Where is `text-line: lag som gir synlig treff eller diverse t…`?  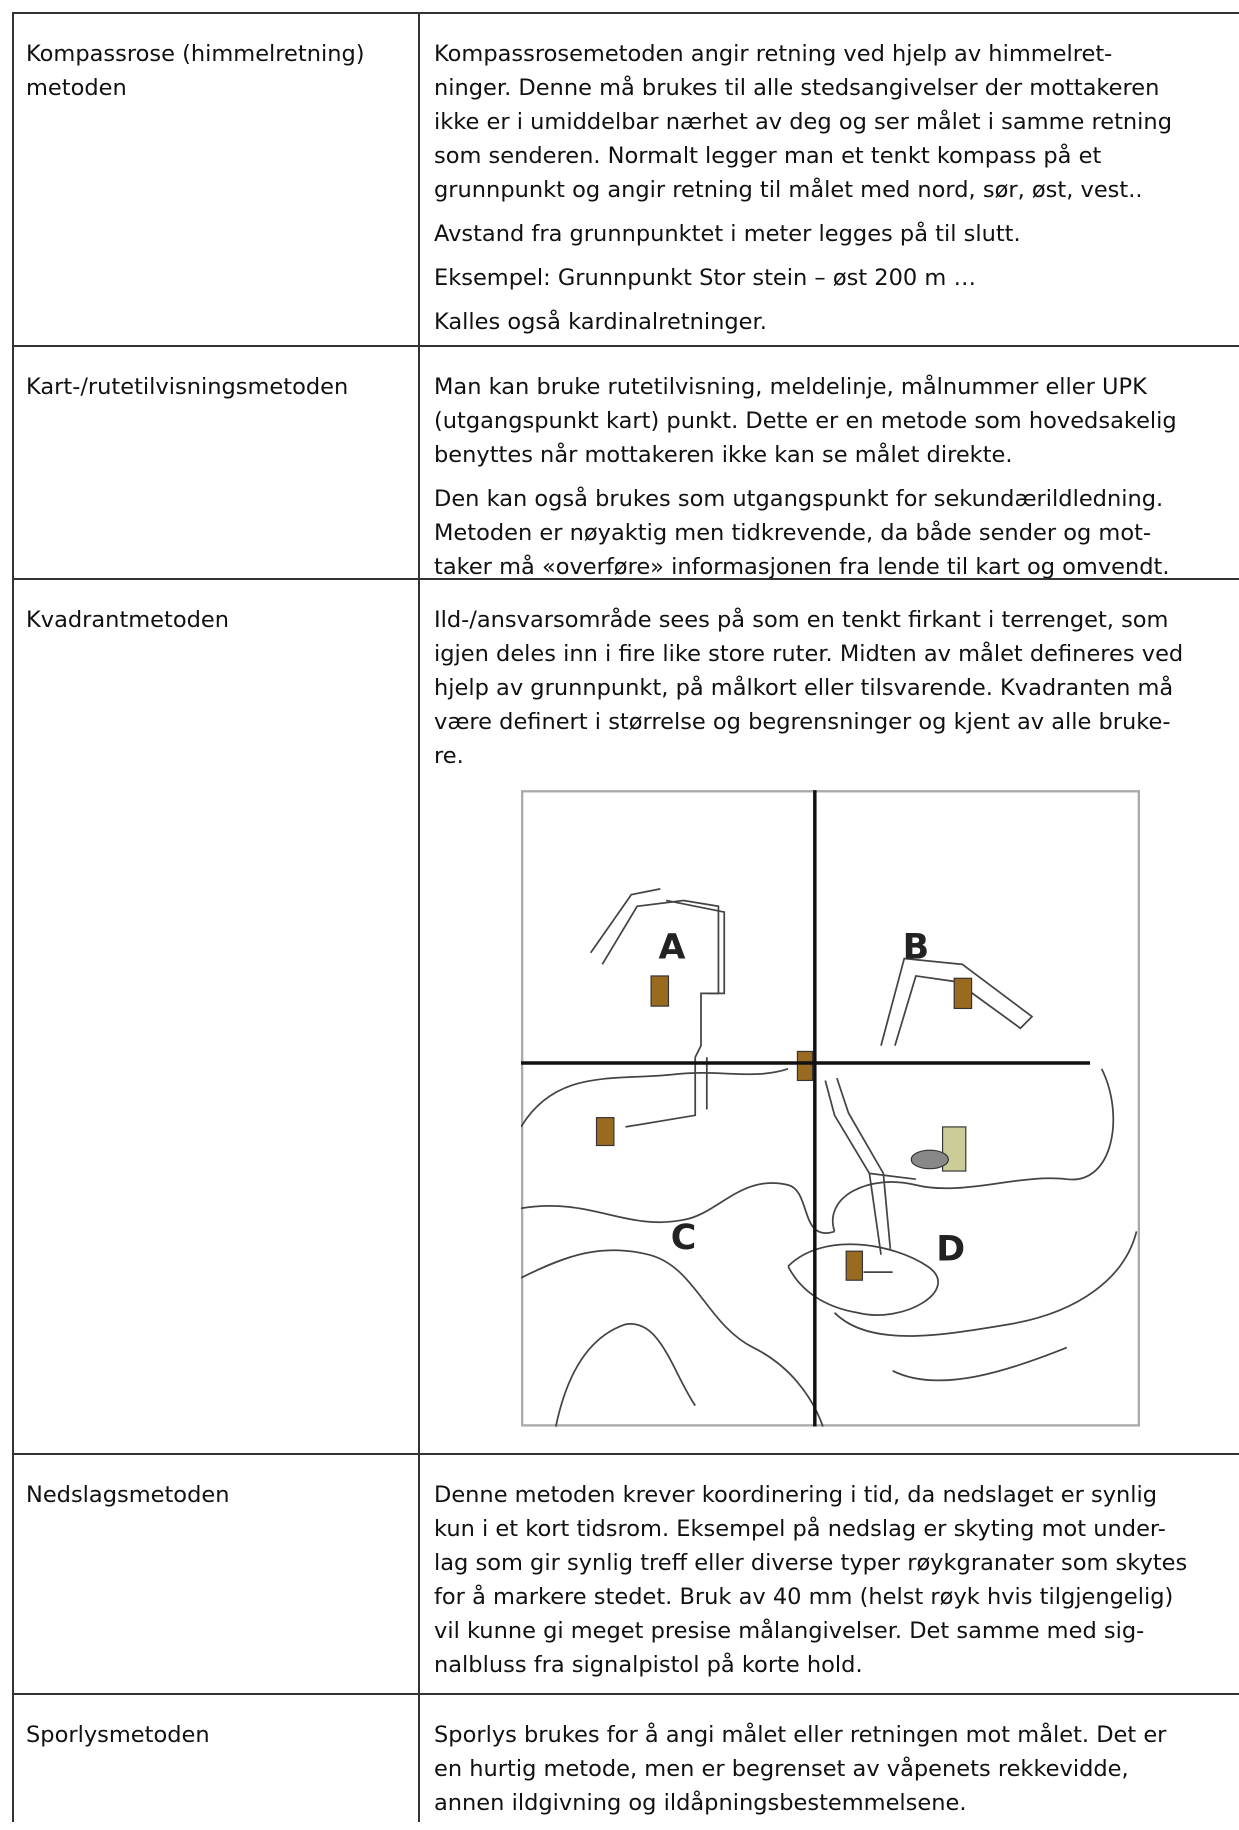
text-line: lag som gir synlig treff eller diverse t… is located at coordinates (811, 1563).